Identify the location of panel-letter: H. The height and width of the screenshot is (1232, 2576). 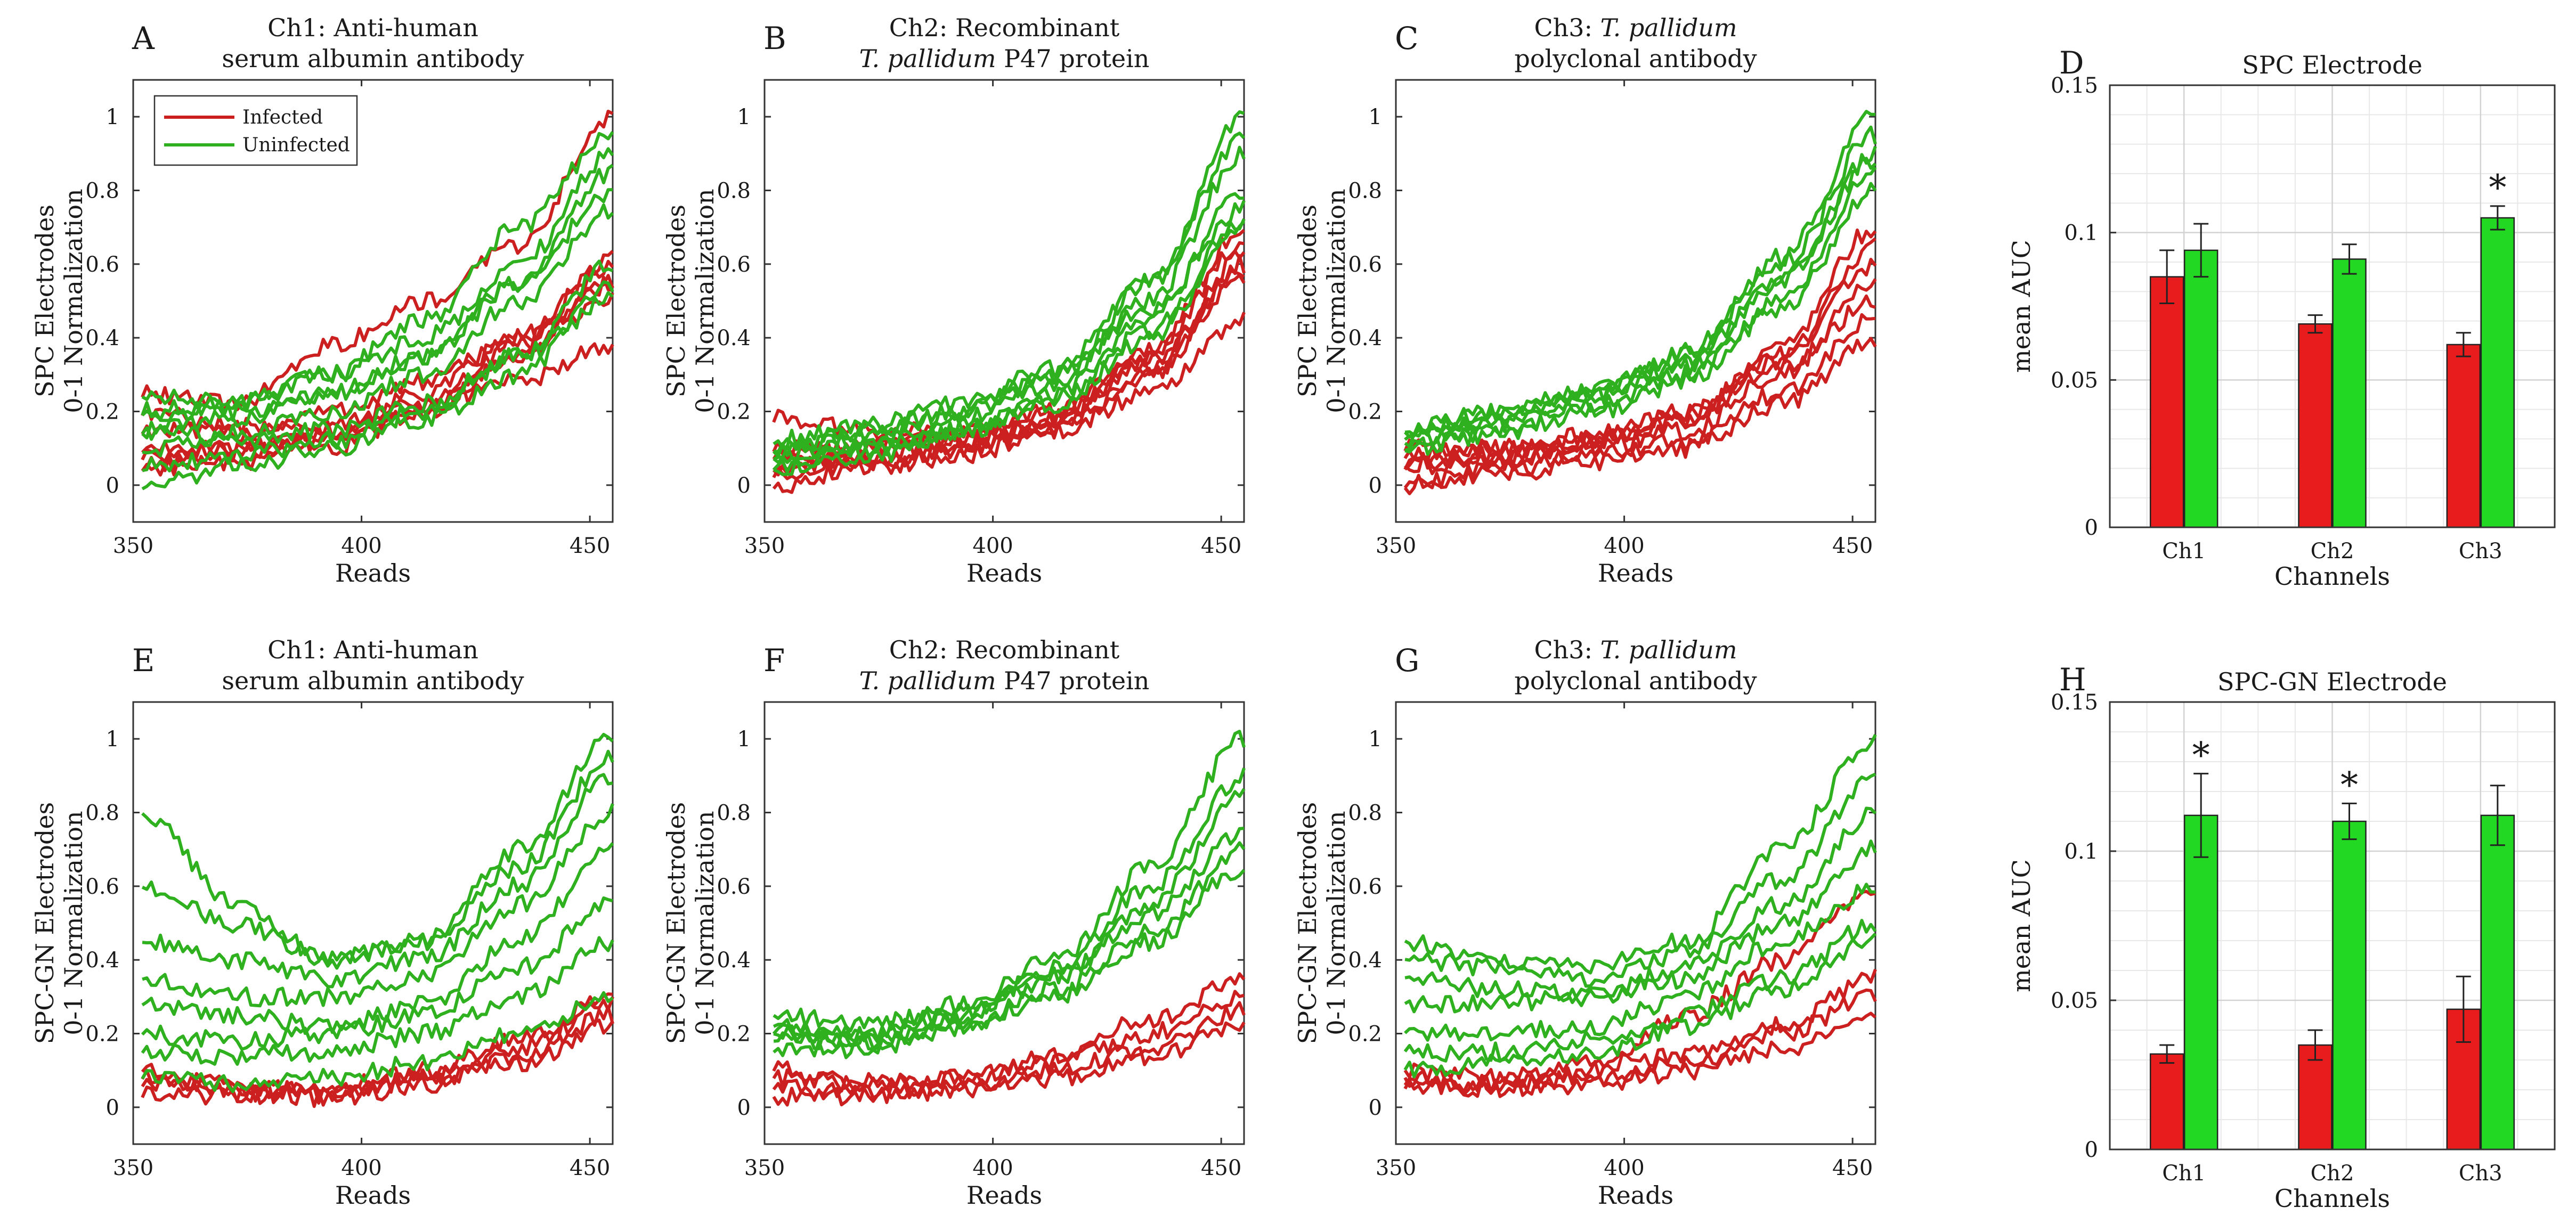
(2072, 680).